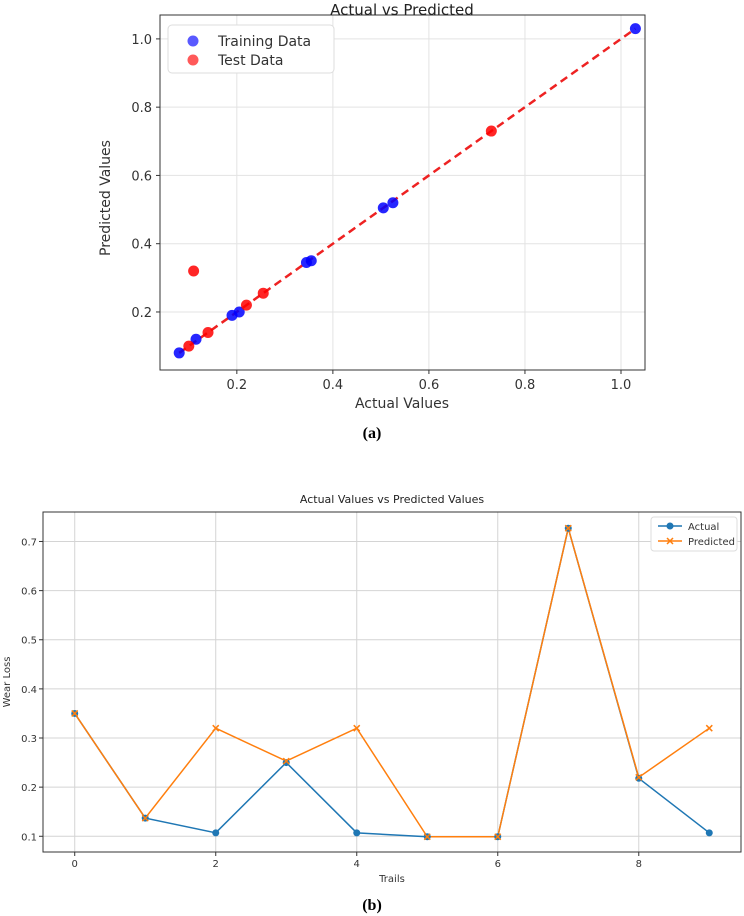 The height and width of the screenshot is (916, 744). I want to click on legend-b: Actual Predicted, so click(694, 534).